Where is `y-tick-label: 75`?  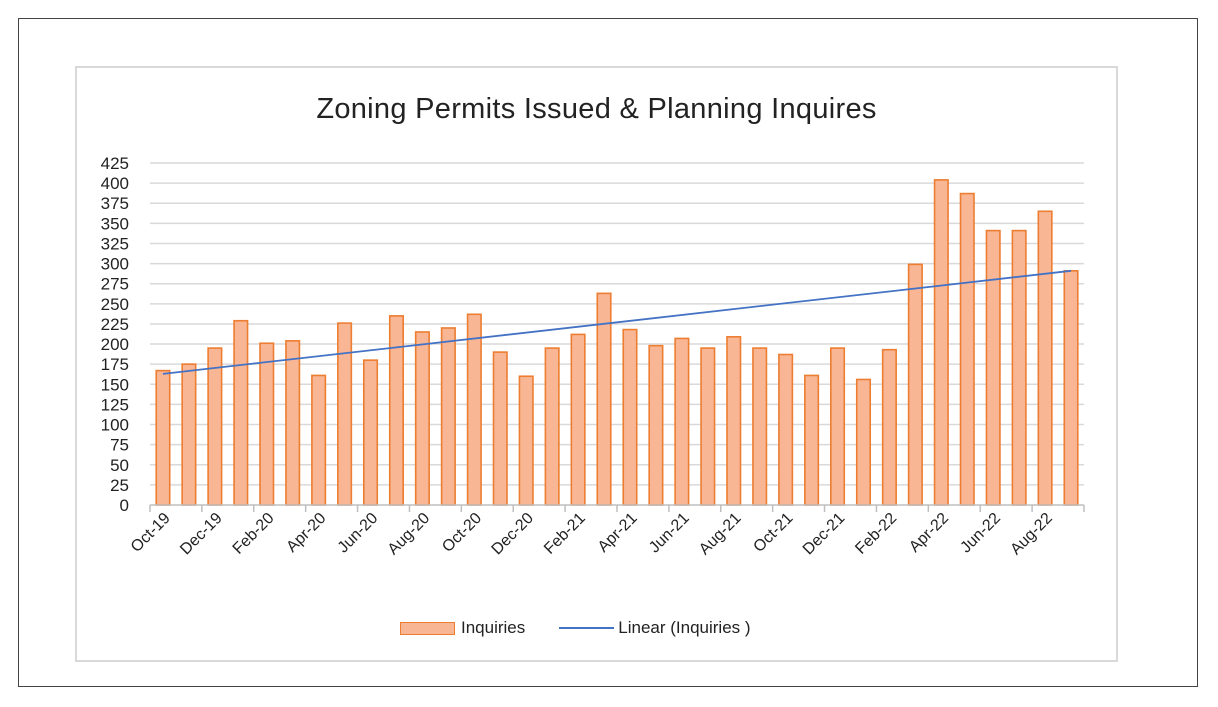
y-tick-label: 75 is located at coordinates (119, 445).